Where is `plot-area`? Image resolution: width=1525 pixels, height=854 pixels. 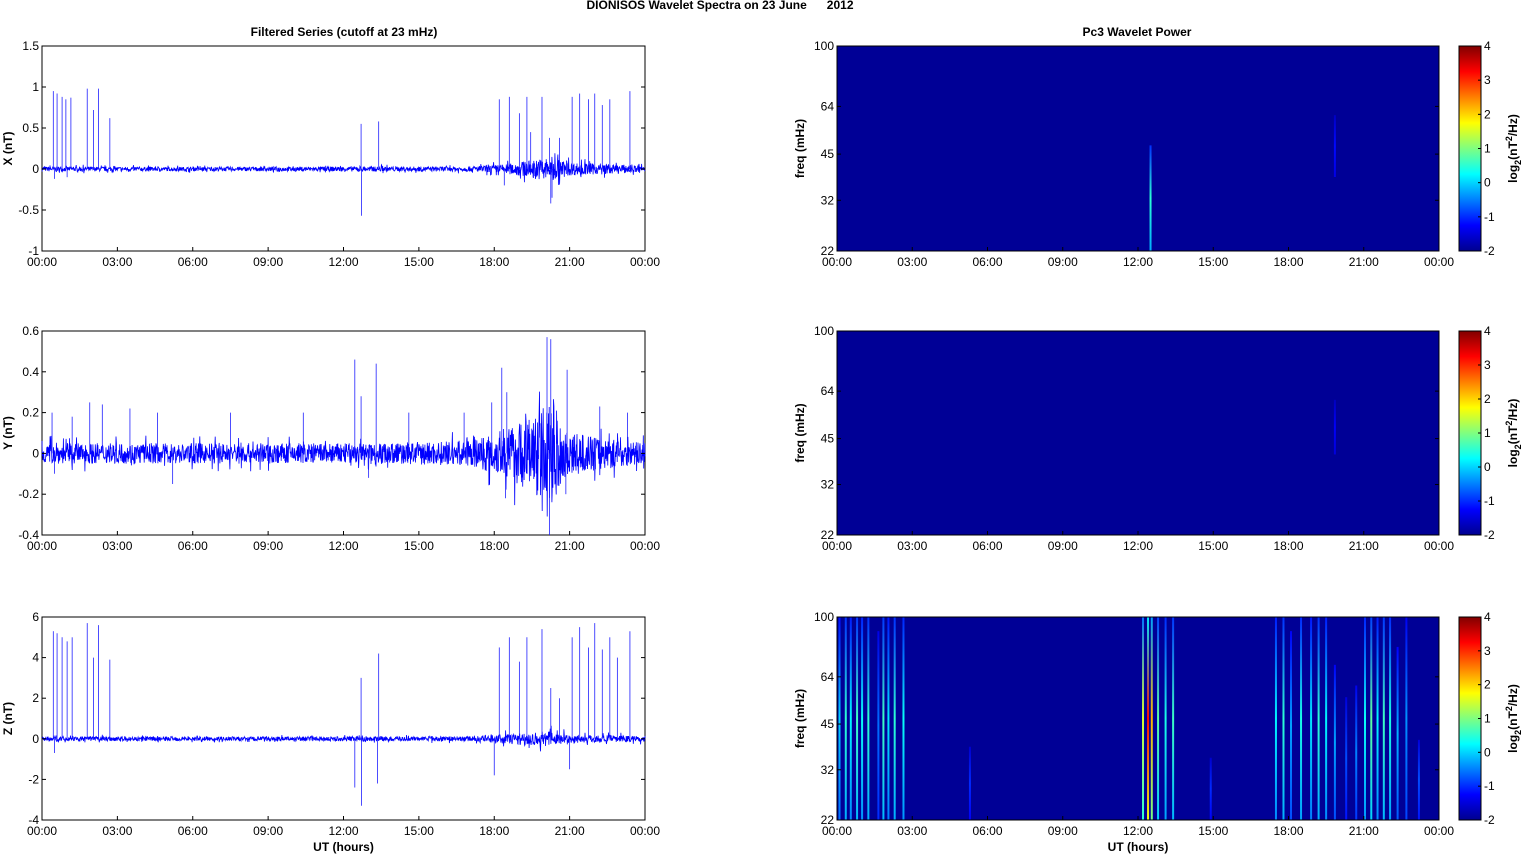 plot-area is located at coordinates (343, 433).